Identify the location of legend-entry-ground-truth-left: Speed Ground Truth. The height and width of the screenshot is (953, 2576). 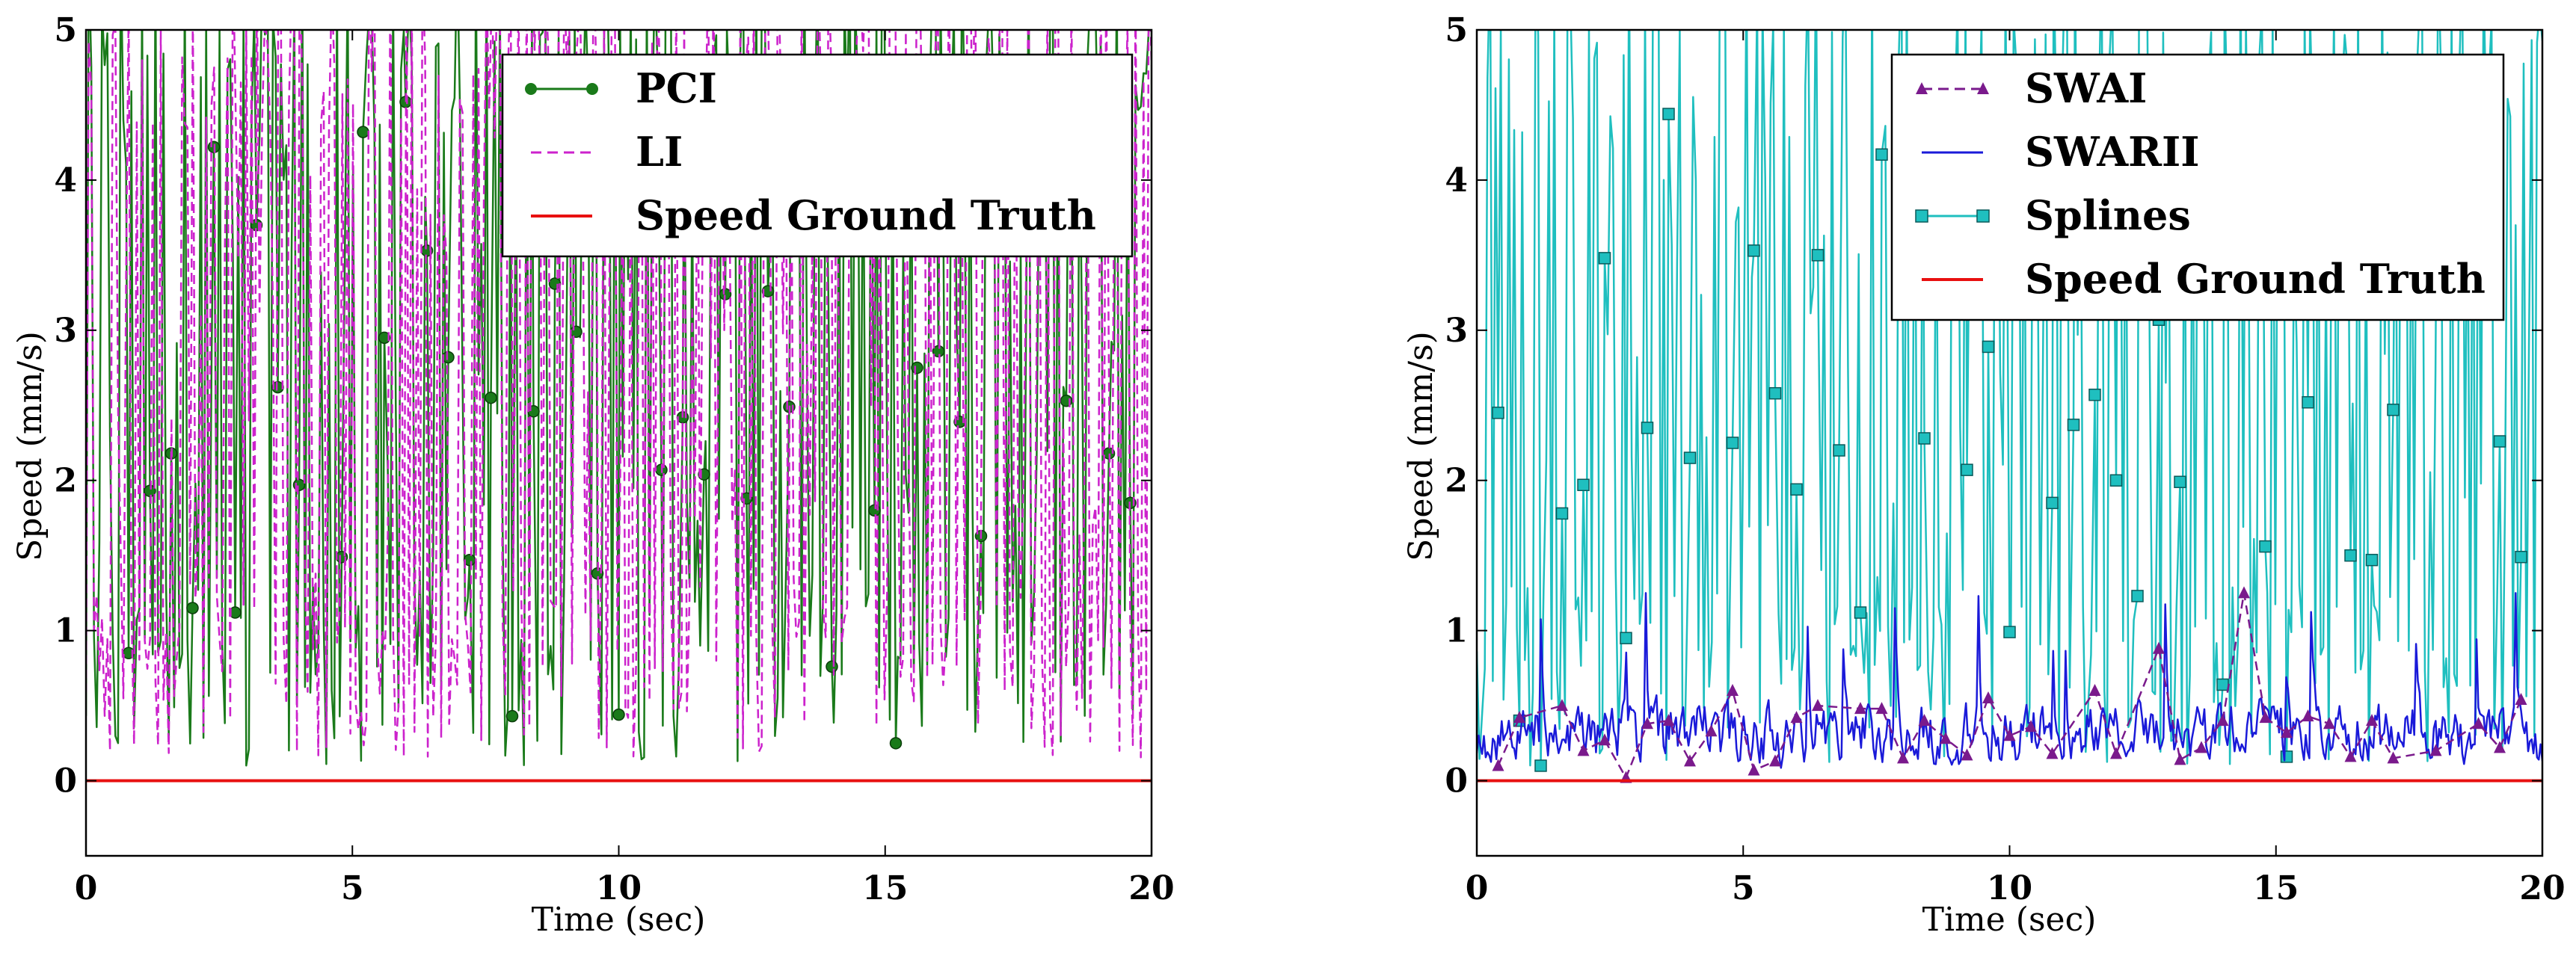
(813, 215).